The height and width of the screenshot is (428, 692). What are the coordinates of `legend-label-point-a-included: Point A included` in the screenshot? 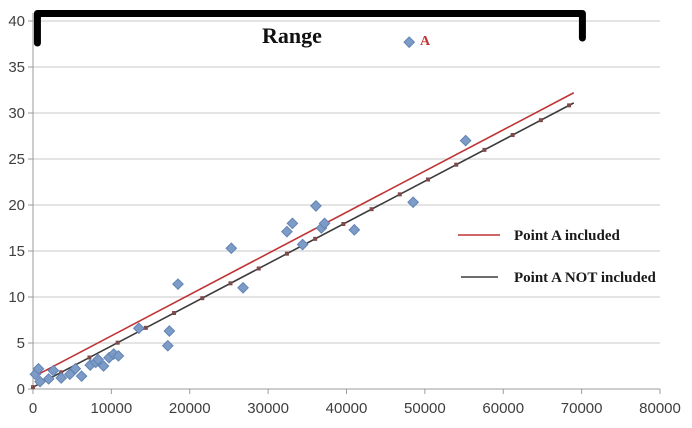 It's located at (567, 236).